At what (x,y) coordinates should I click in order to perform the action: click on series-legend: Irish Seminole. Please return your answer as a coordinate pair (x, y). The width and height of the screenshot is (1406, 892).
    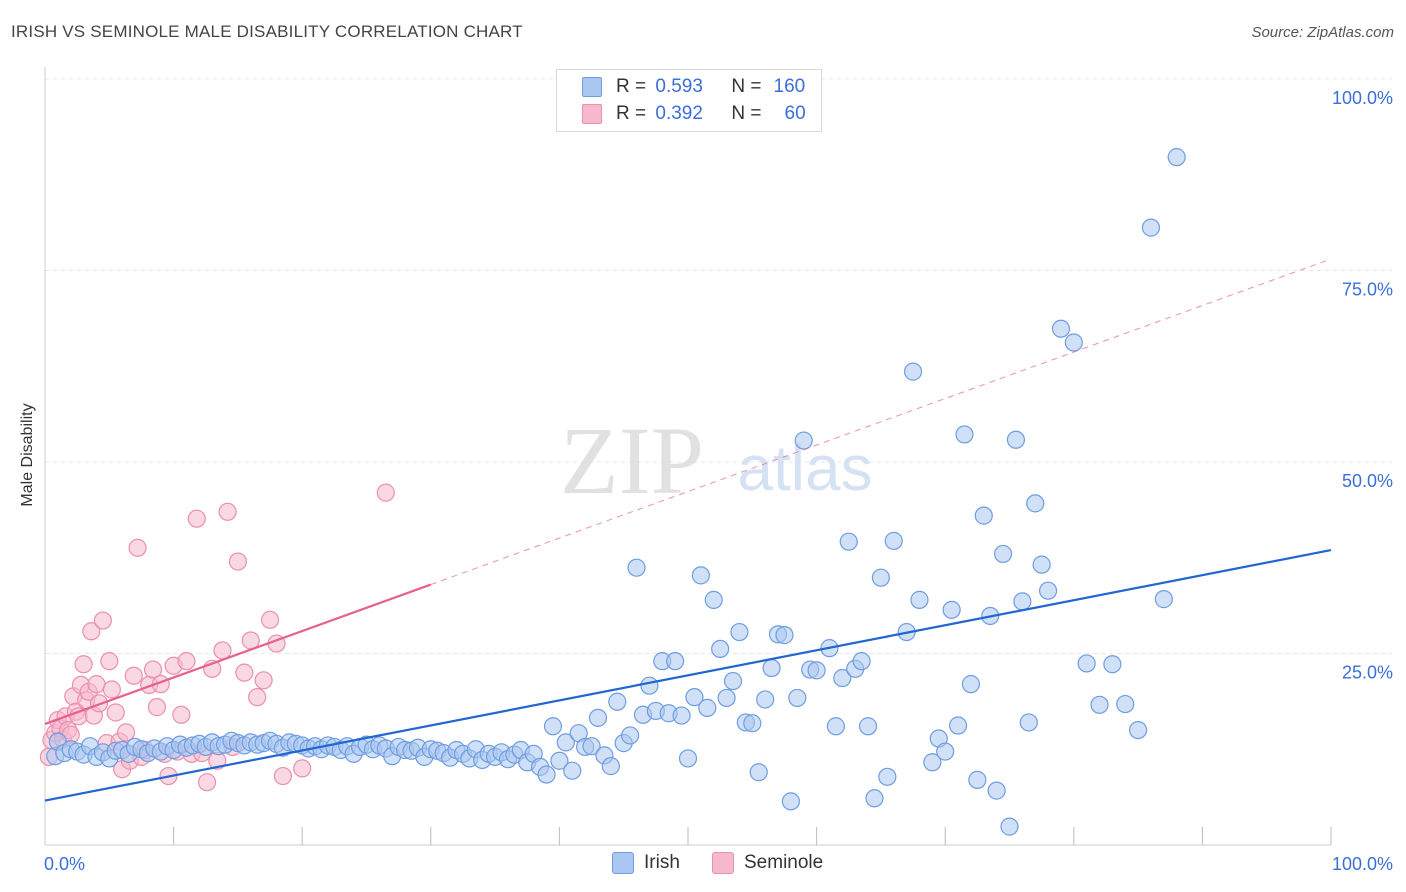
    Looking at the image, I should click on (703, 864).